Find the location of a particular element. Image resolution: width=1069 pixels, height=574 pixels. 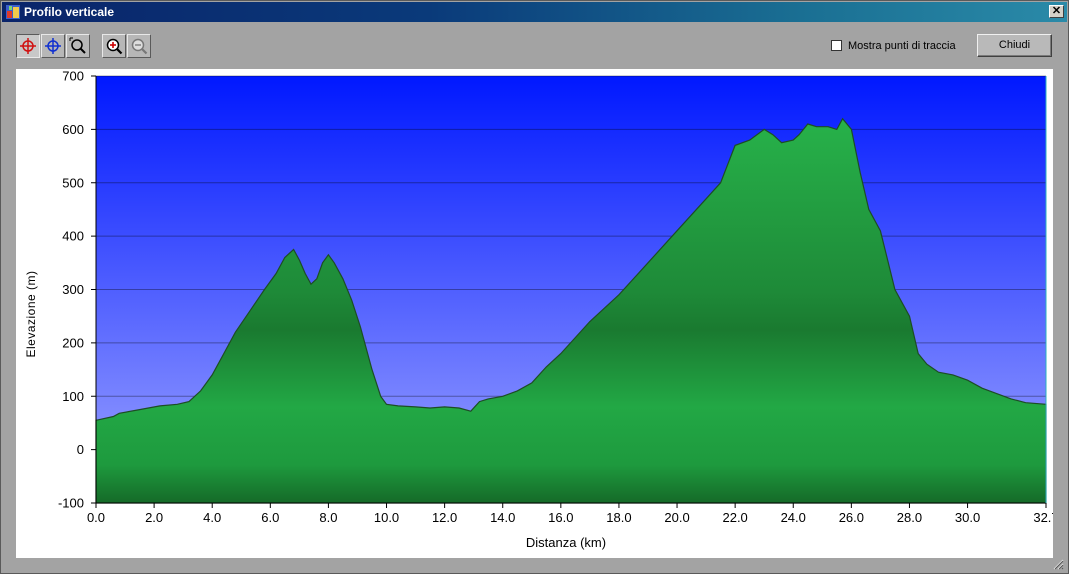

app-icon is located at coordinates (13, 12).